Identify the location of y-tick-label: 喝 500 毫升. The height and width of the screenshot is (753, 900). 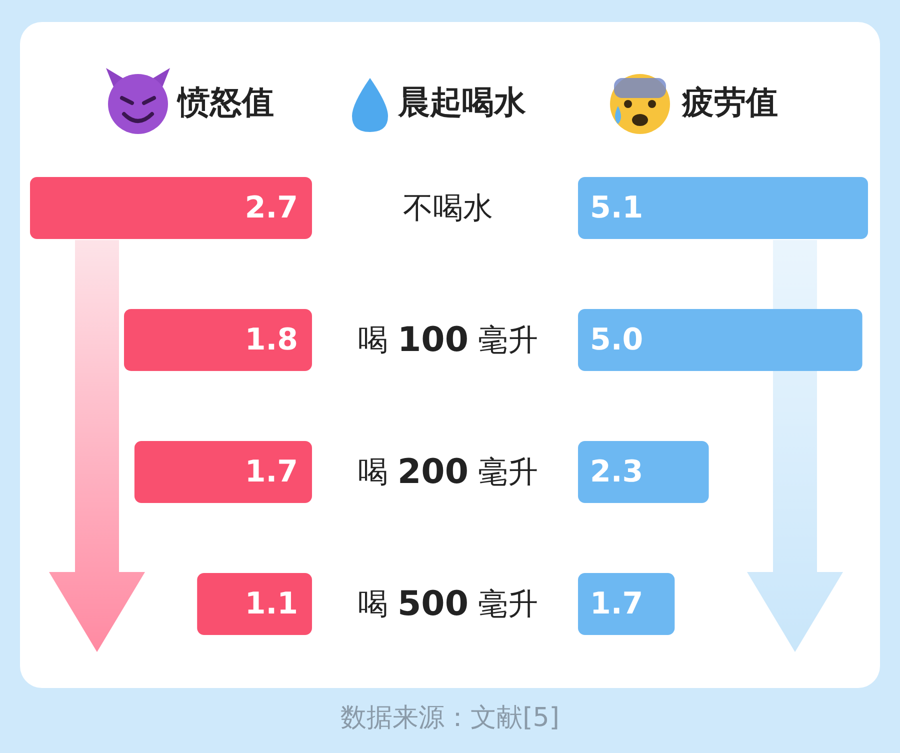
(448, 604).